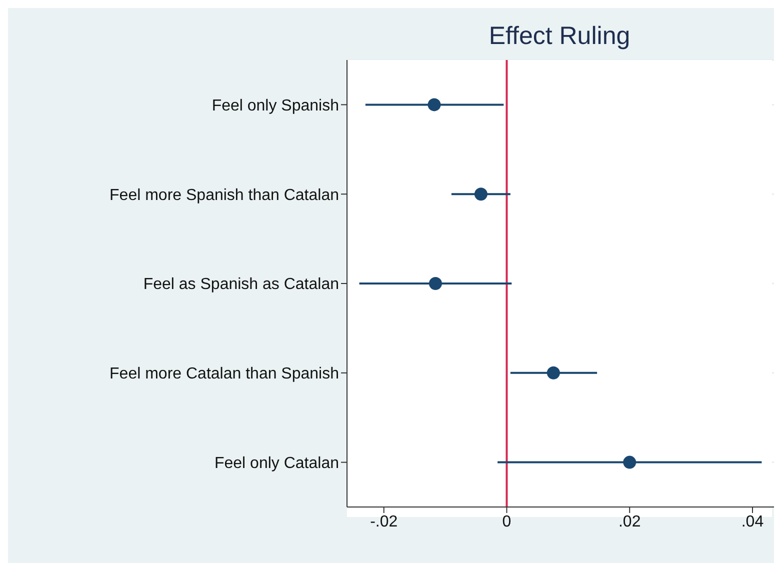 The height and width of the screenshot is (571, 782). What do you see at coordinates (752, 521) in the screenshot?
I see `x-tick-label: .04` at bounding box center [752, 521].